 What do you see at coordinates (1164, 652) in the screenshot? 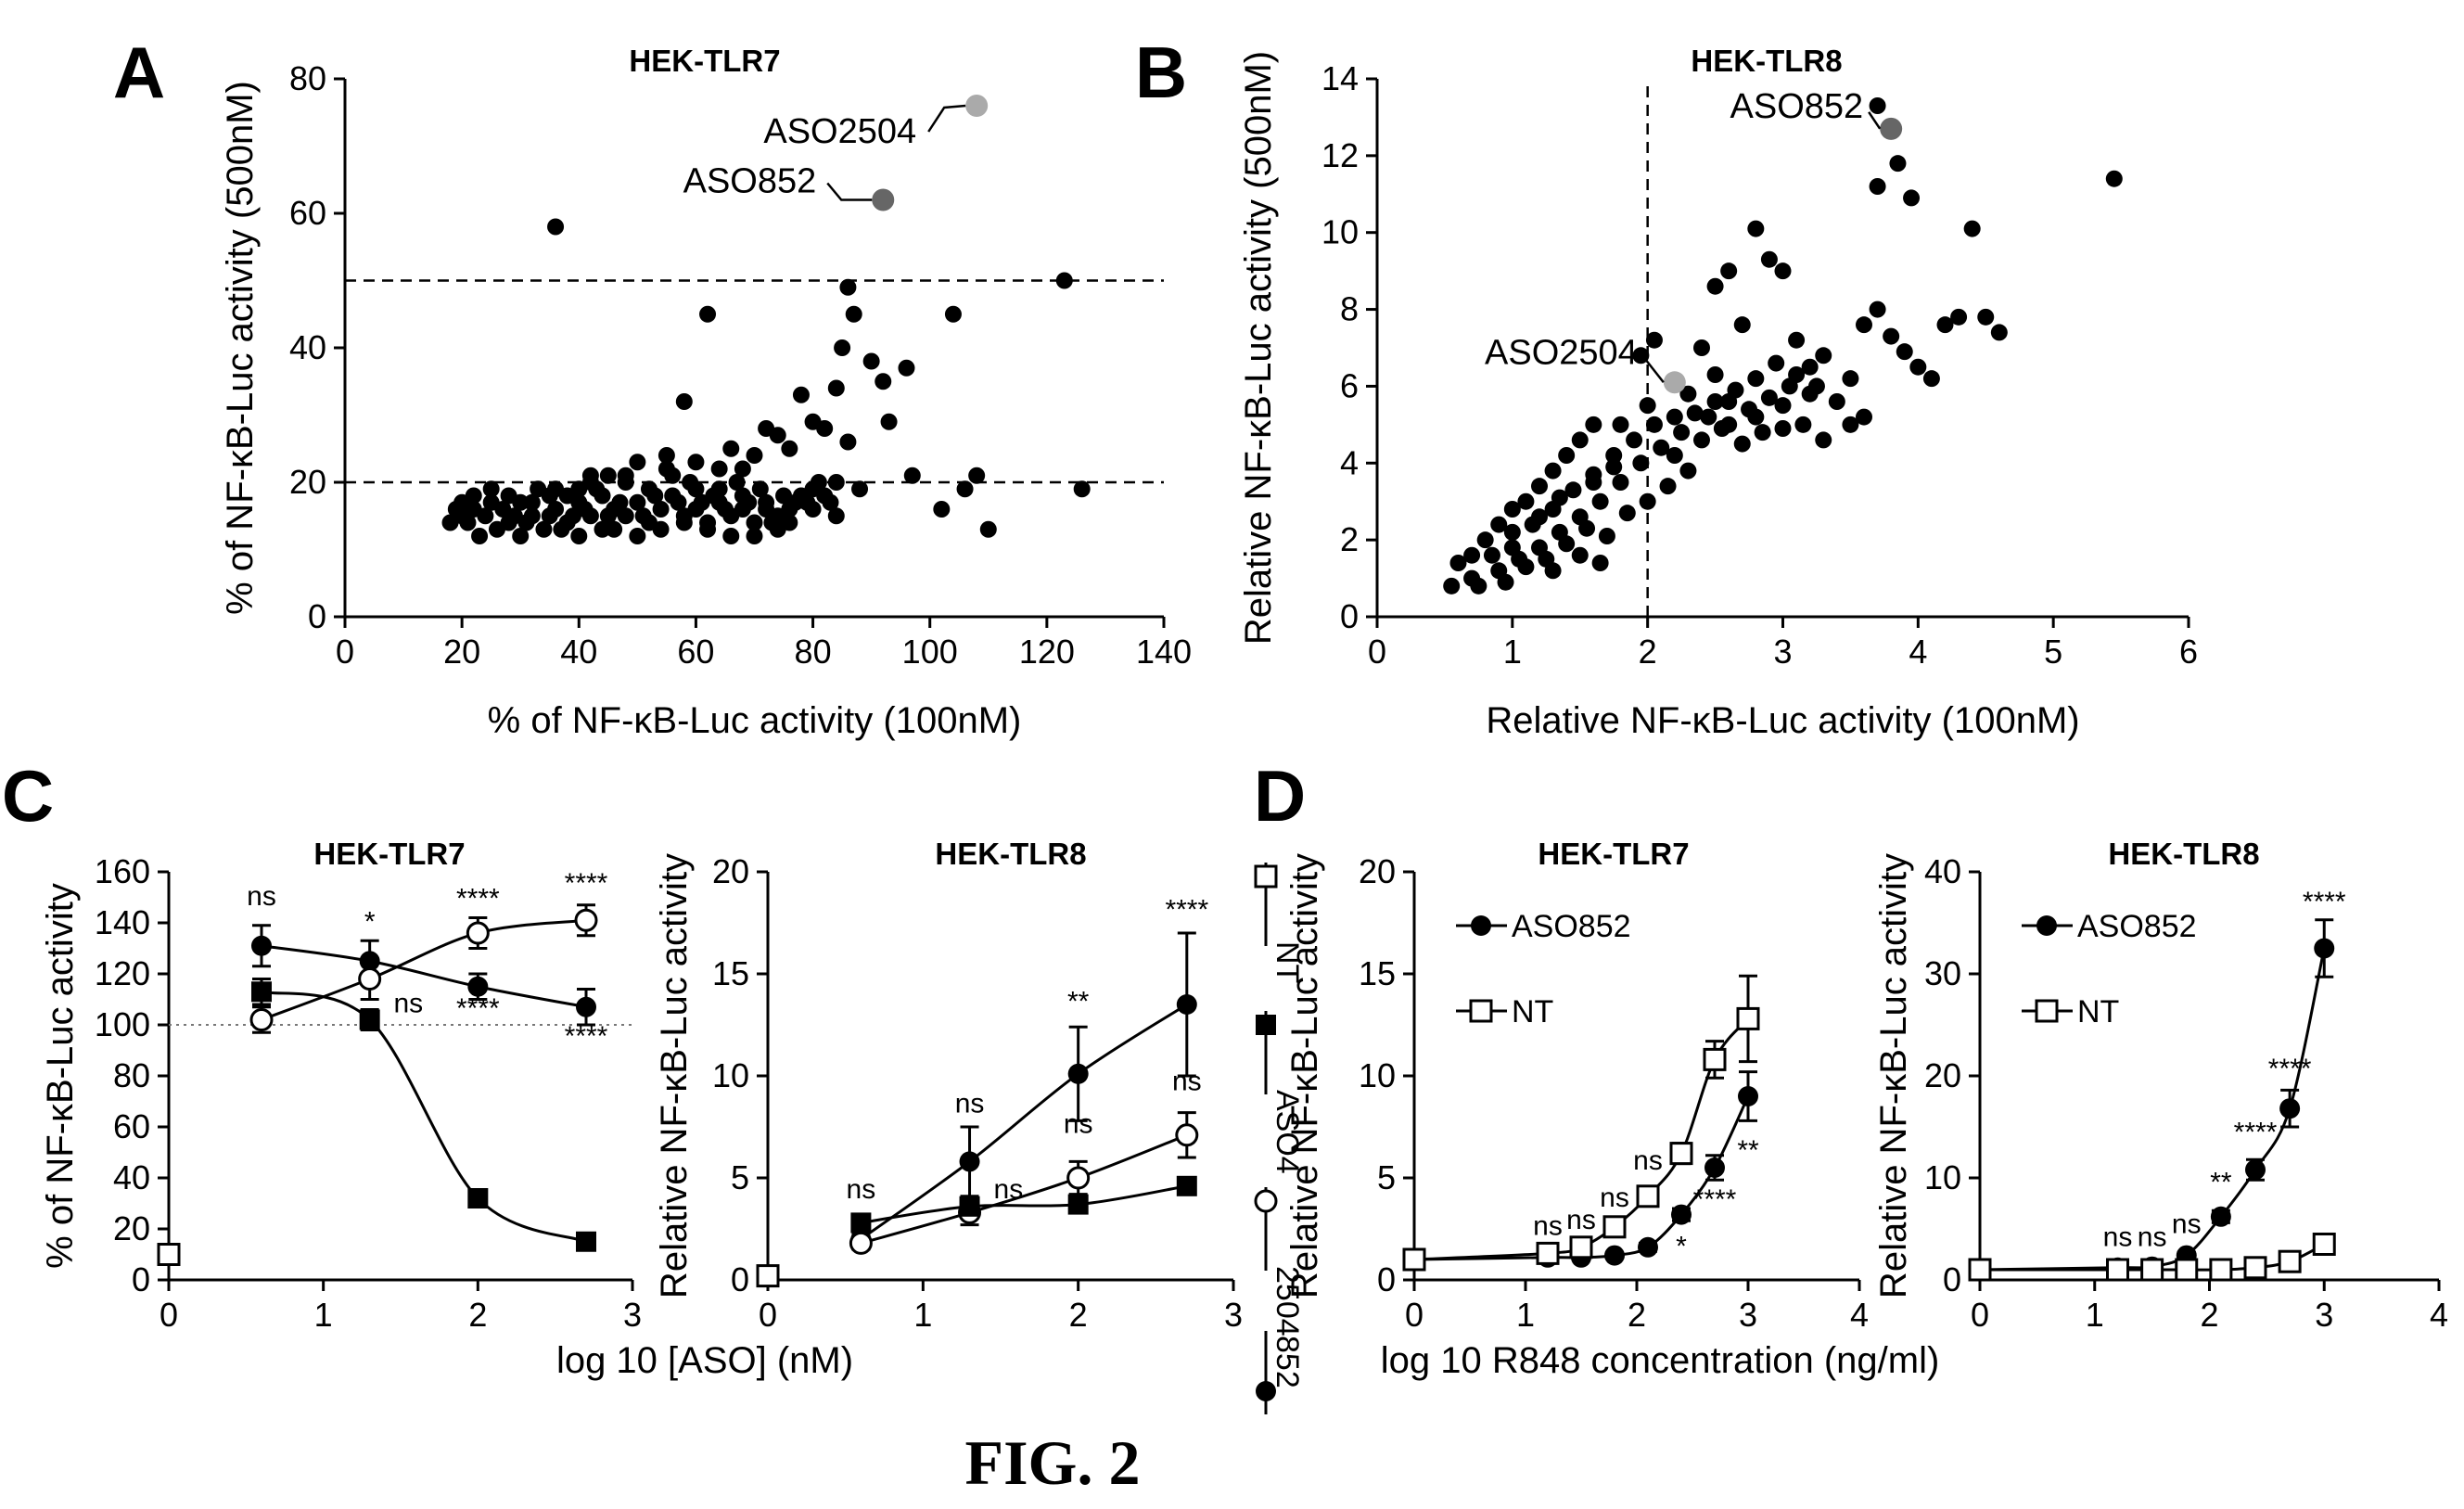
I see `x-tick-label: 140` at bounding box center [1164, 652].